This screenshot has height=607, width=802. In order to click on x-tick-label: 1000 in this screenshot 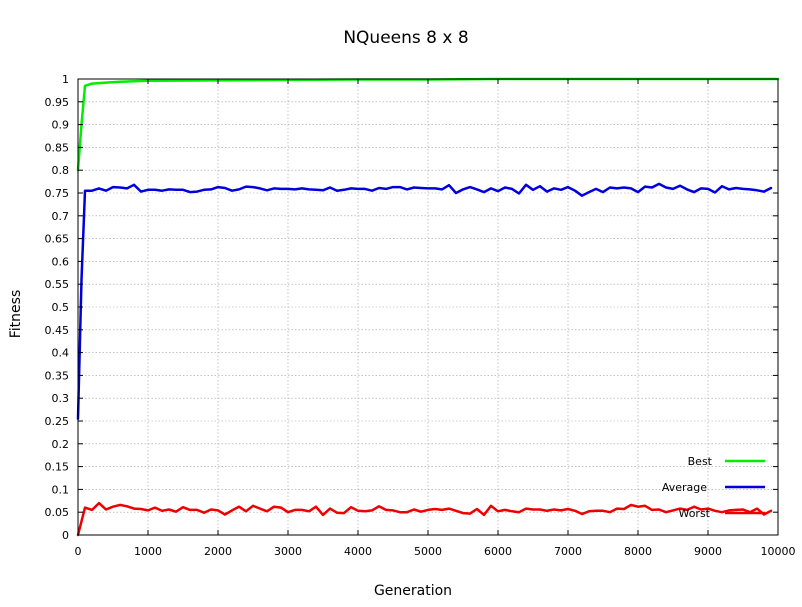, I will do `click(148, 551)`.